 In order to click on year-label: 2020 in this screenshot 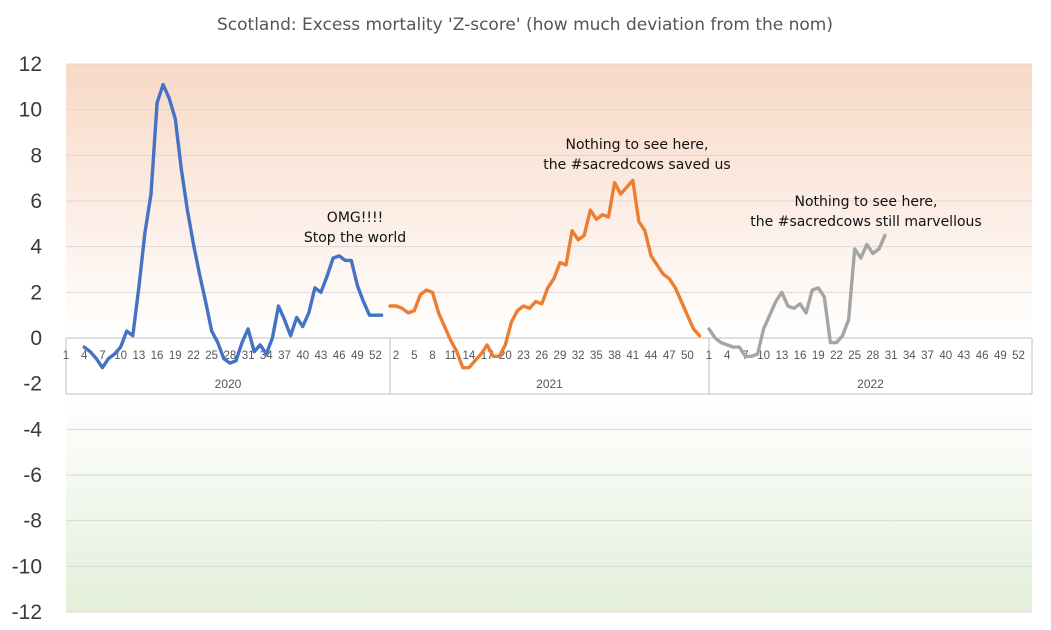, I will do `click(228, 384)`.